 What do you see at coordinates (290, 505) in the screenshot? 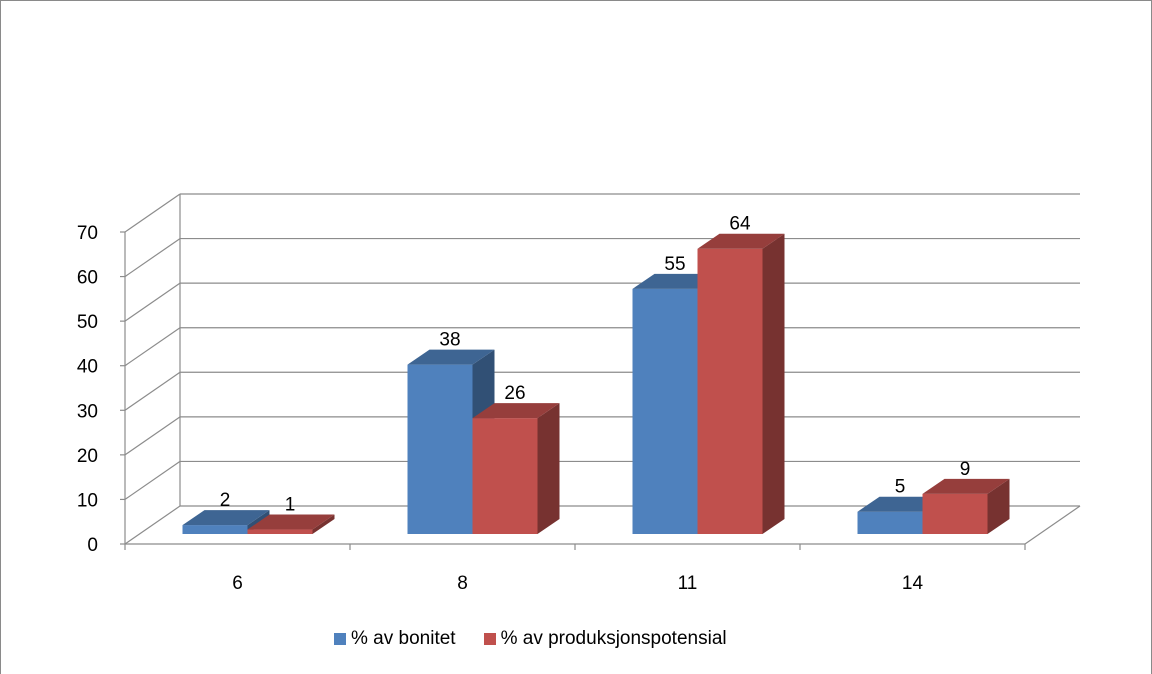
I see `data-label: 1` at bounding box center [290, 505].